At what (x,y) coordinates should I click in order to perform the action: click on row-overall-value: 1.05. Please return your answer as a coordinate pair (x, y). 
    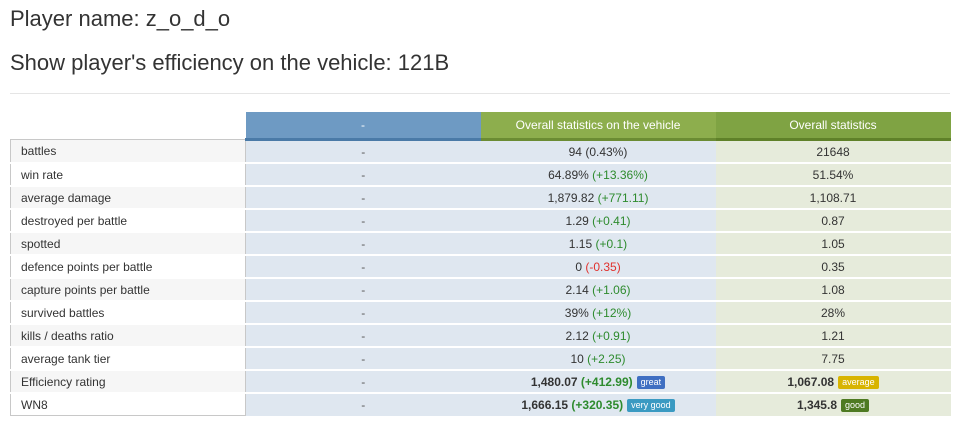
    Looking at the image, I should click on (833, 243).